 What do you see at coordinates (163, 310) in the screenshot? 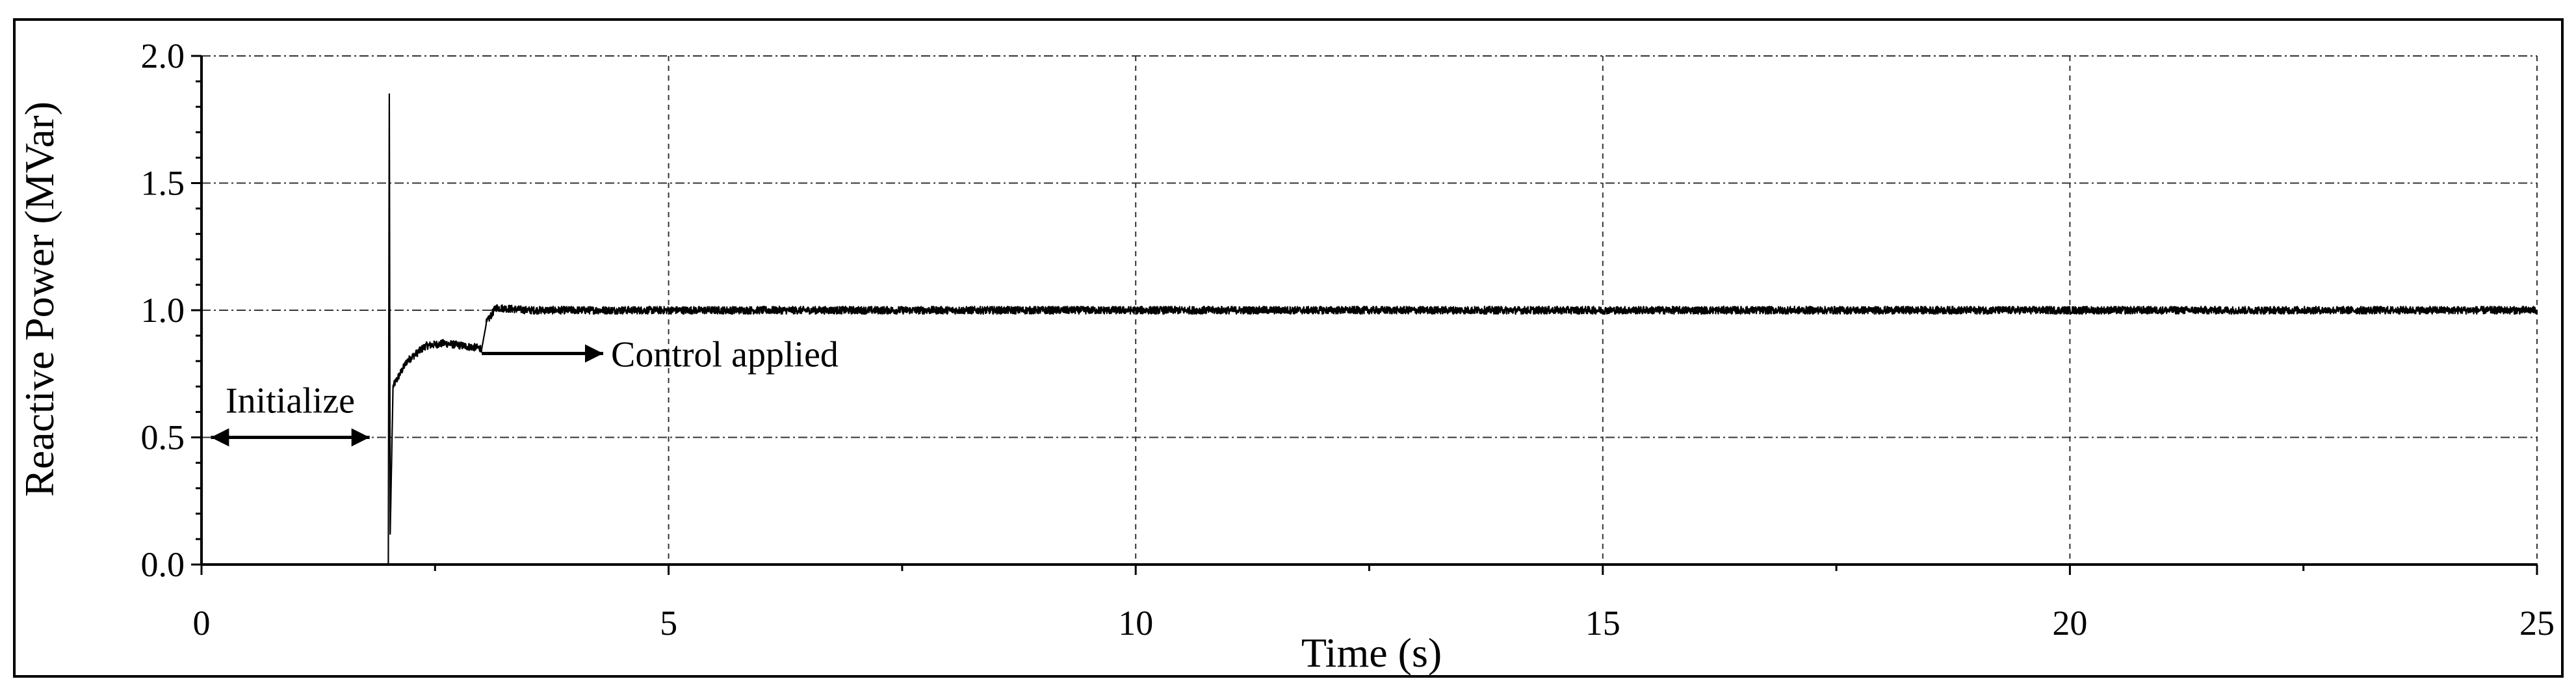
I see `y-tick-label: 1.0` at bounding box center [163, 310].